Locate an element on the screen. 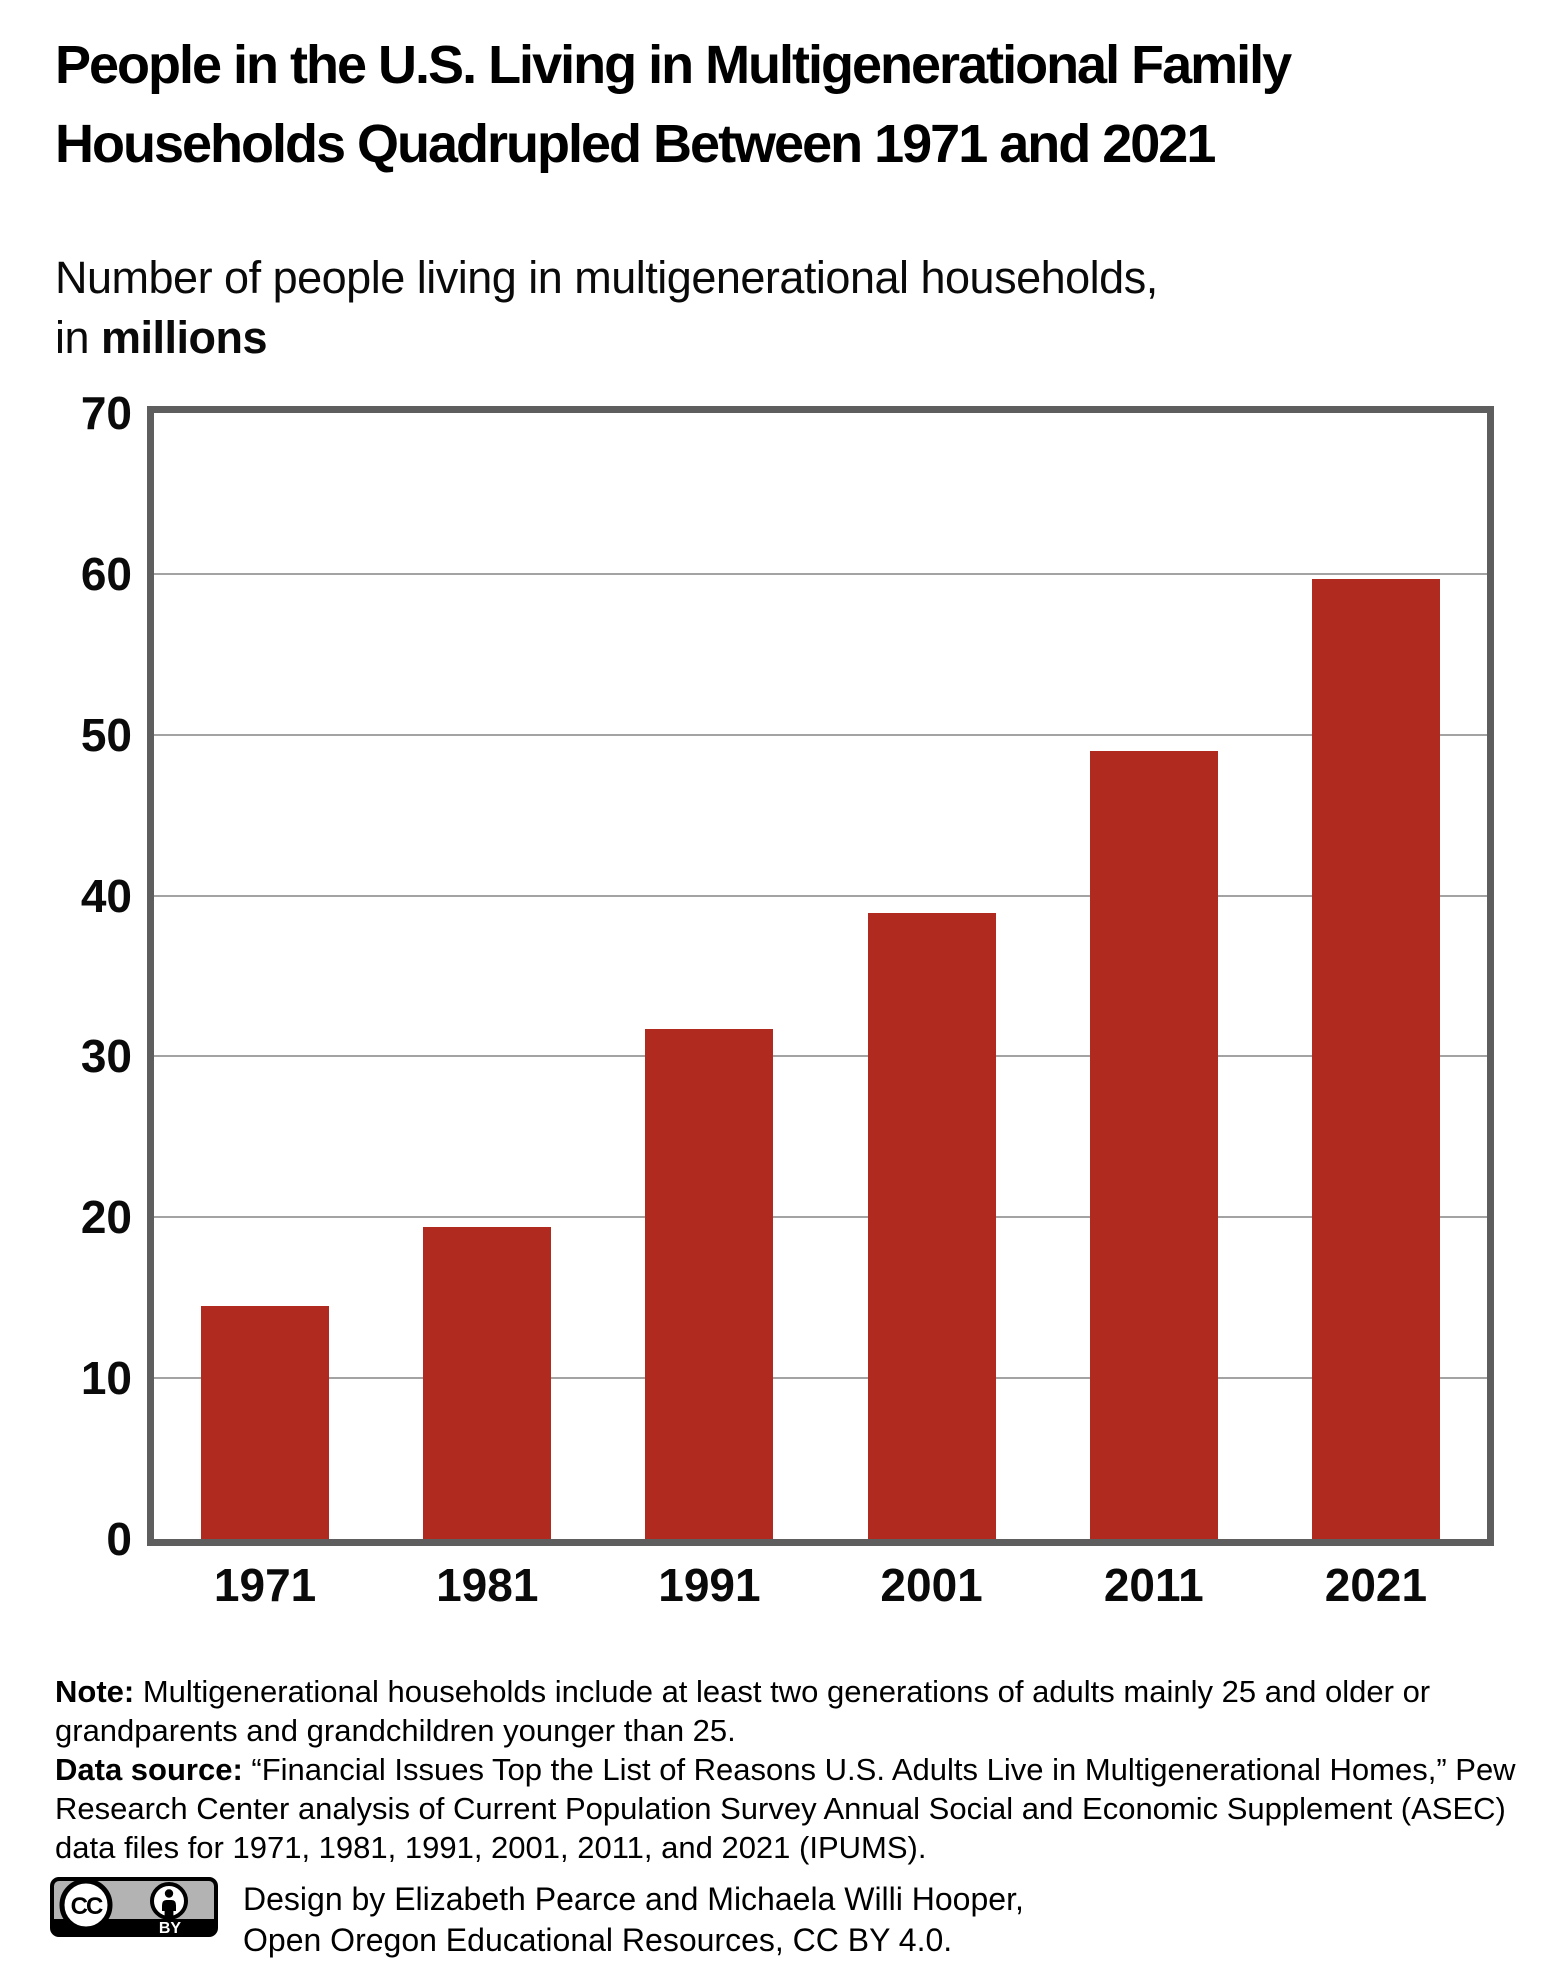 The image size is (1553, 1976). y-axis-label-0: 0 is located at coordinates (119, 1539).